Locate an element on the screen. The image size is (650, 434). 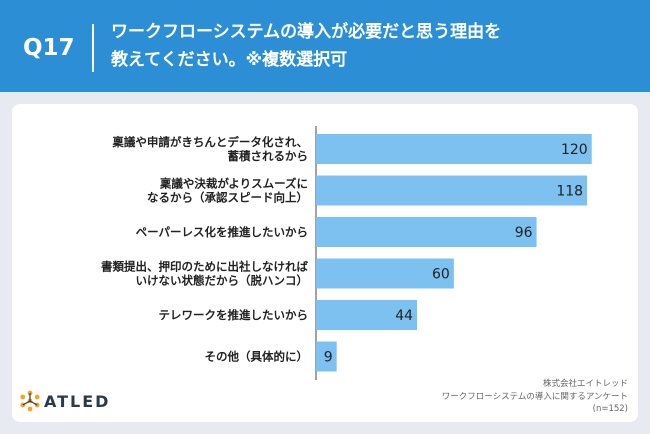
question-number: Q17 is located at coordinates (49, 48).